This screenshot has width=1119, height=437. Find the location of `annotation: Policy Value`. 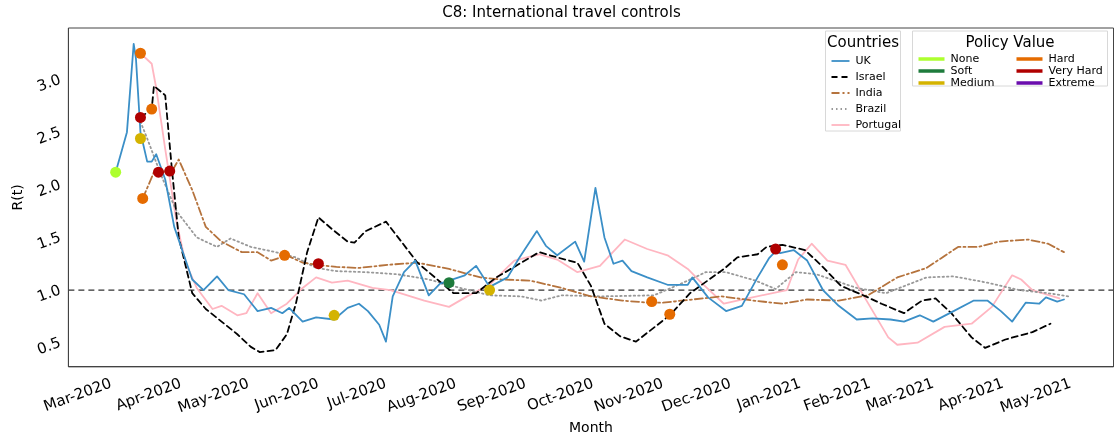

annotation: Policy Value is located at coordinates (1010, 41).